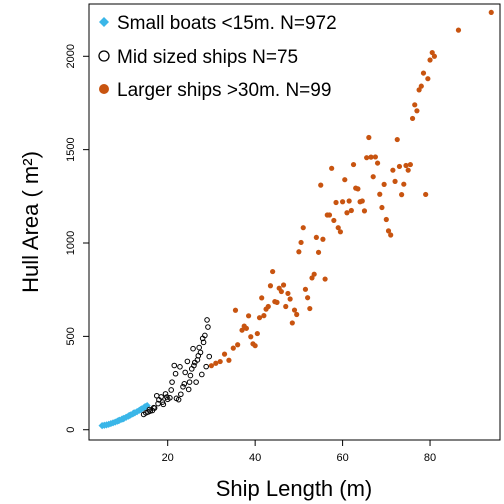 Image resolution: width=504 pixels, height=504 pixels. Describe the element at coordinates (294, 488) in the screenshot. I see `x-axis-title: Ship Length (m)` at that location.